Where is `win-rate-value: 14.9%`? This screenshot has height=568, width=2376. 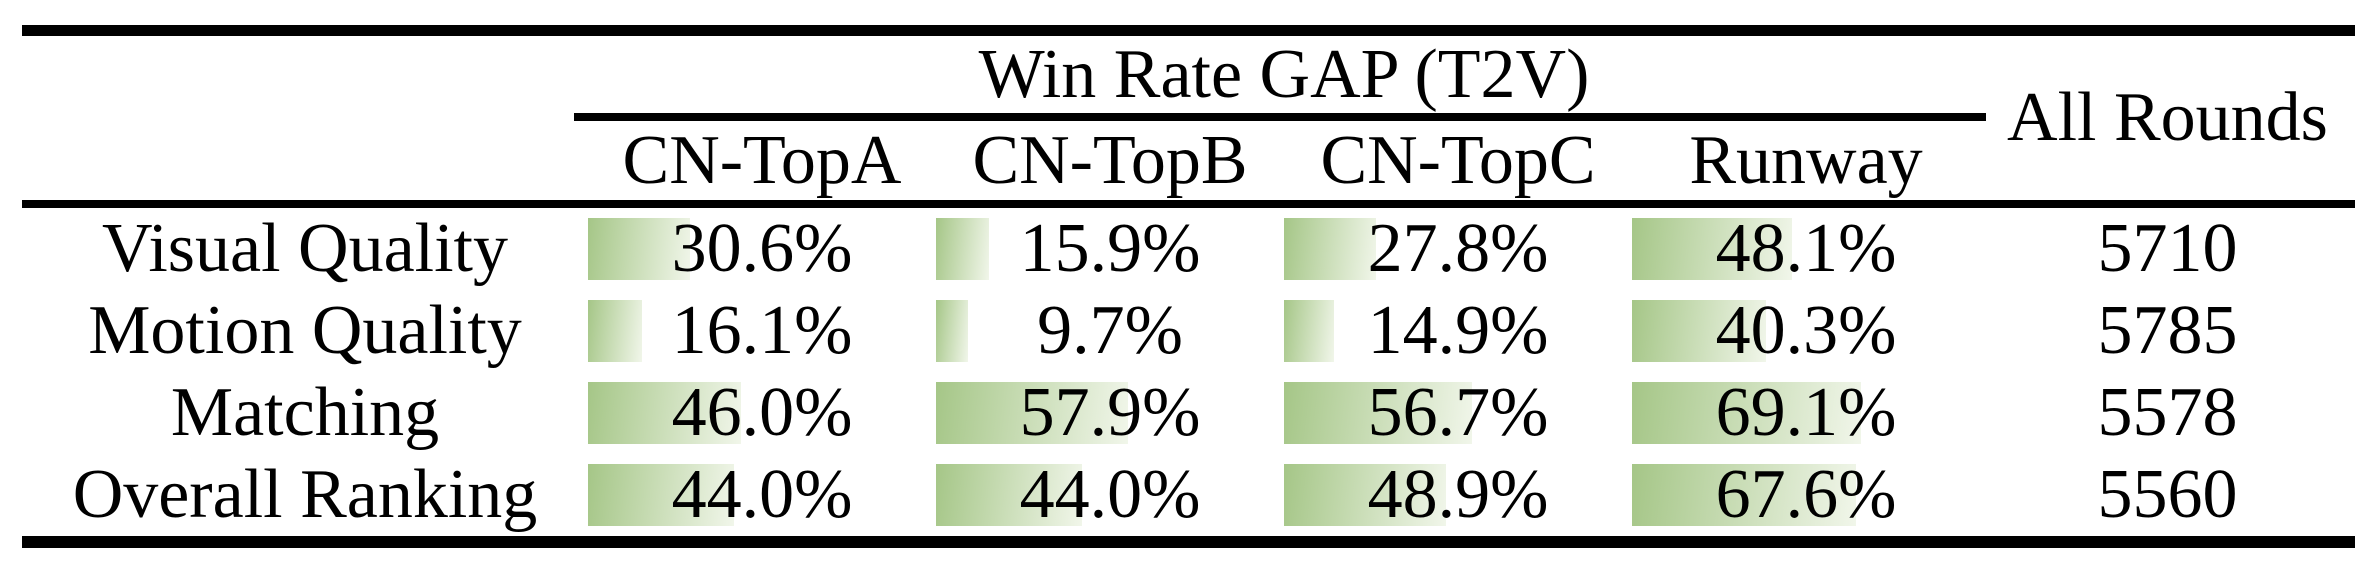 win-rate-value: 14.9% is located at coordinates (1458, 330).